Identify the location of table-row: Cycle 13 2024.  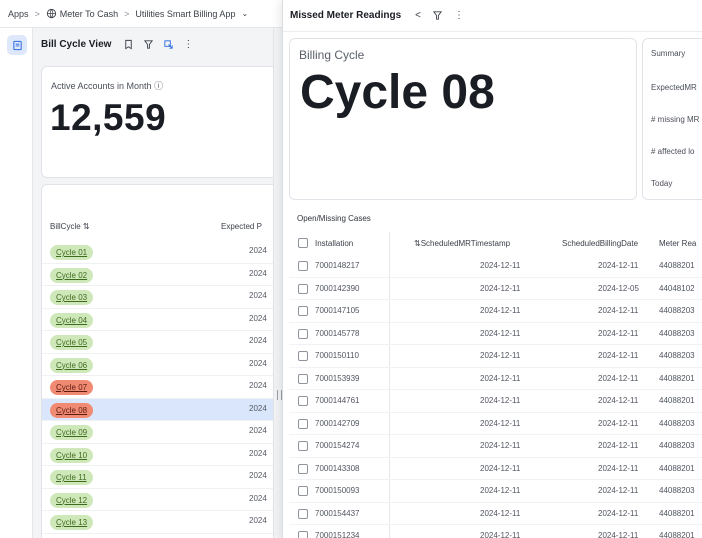
(157, 522).